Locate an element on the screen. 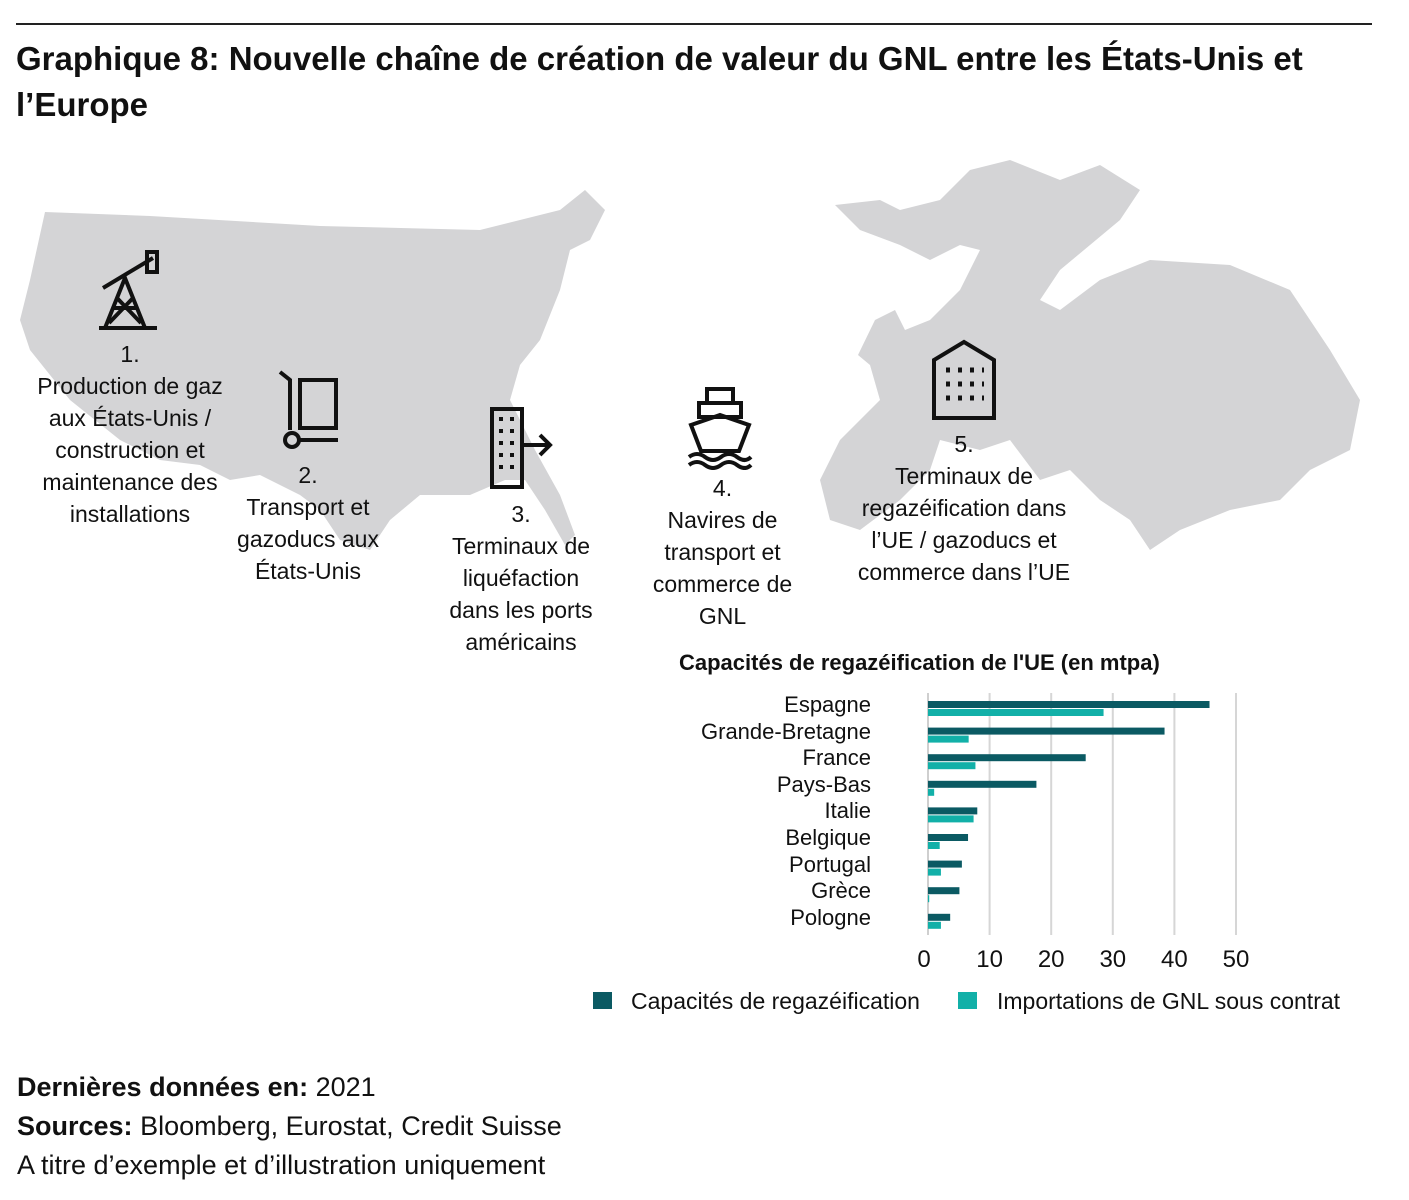 Image resolution: width=1409 pixels, height=1200 pixels. bar-imports-grande-bretagne is located at coordinates (948, 739).